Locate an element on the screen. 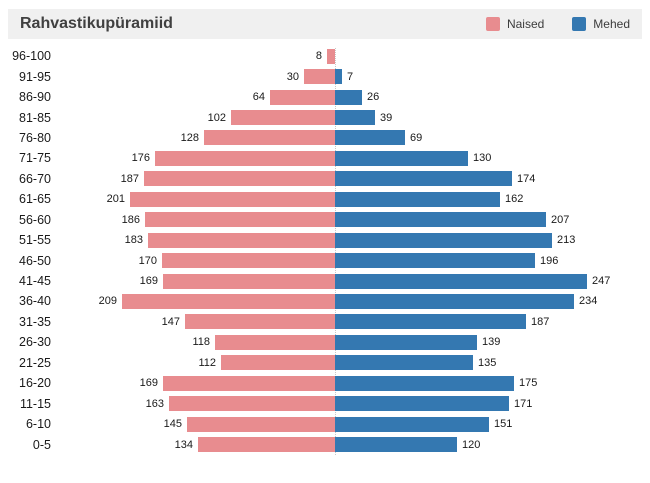  naised-half: 163 is located at coordinates (197, 404).